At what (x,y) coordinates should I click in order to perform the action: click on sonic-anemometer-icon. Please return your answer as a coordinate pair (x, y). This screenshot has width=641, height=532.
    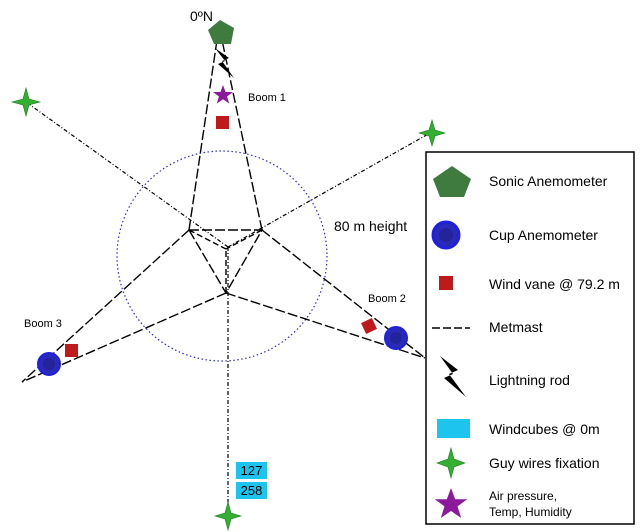
    Looking at the image, I should click on (221, 32).